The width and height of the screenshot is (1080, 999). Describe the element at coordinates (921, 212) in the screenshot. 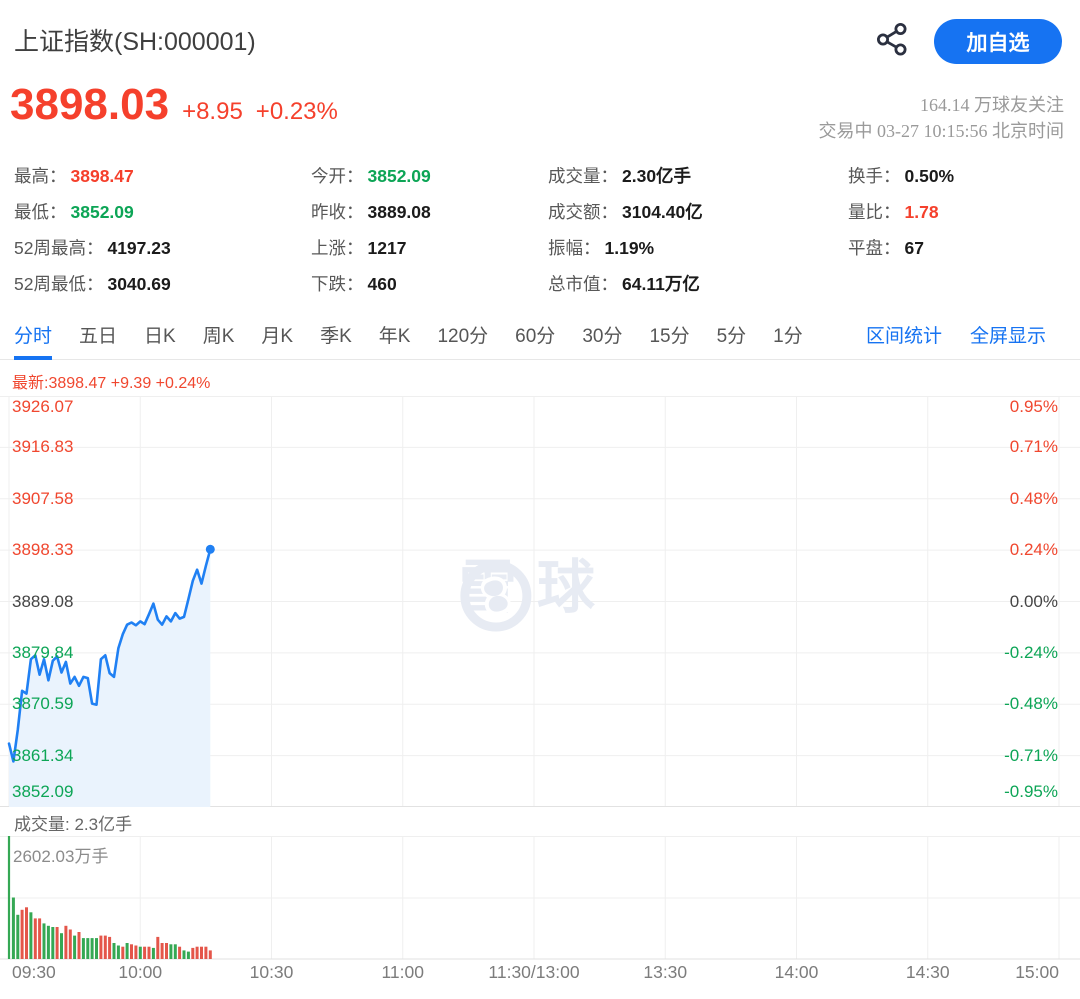

I see `stat-value: 1.78` at that location.